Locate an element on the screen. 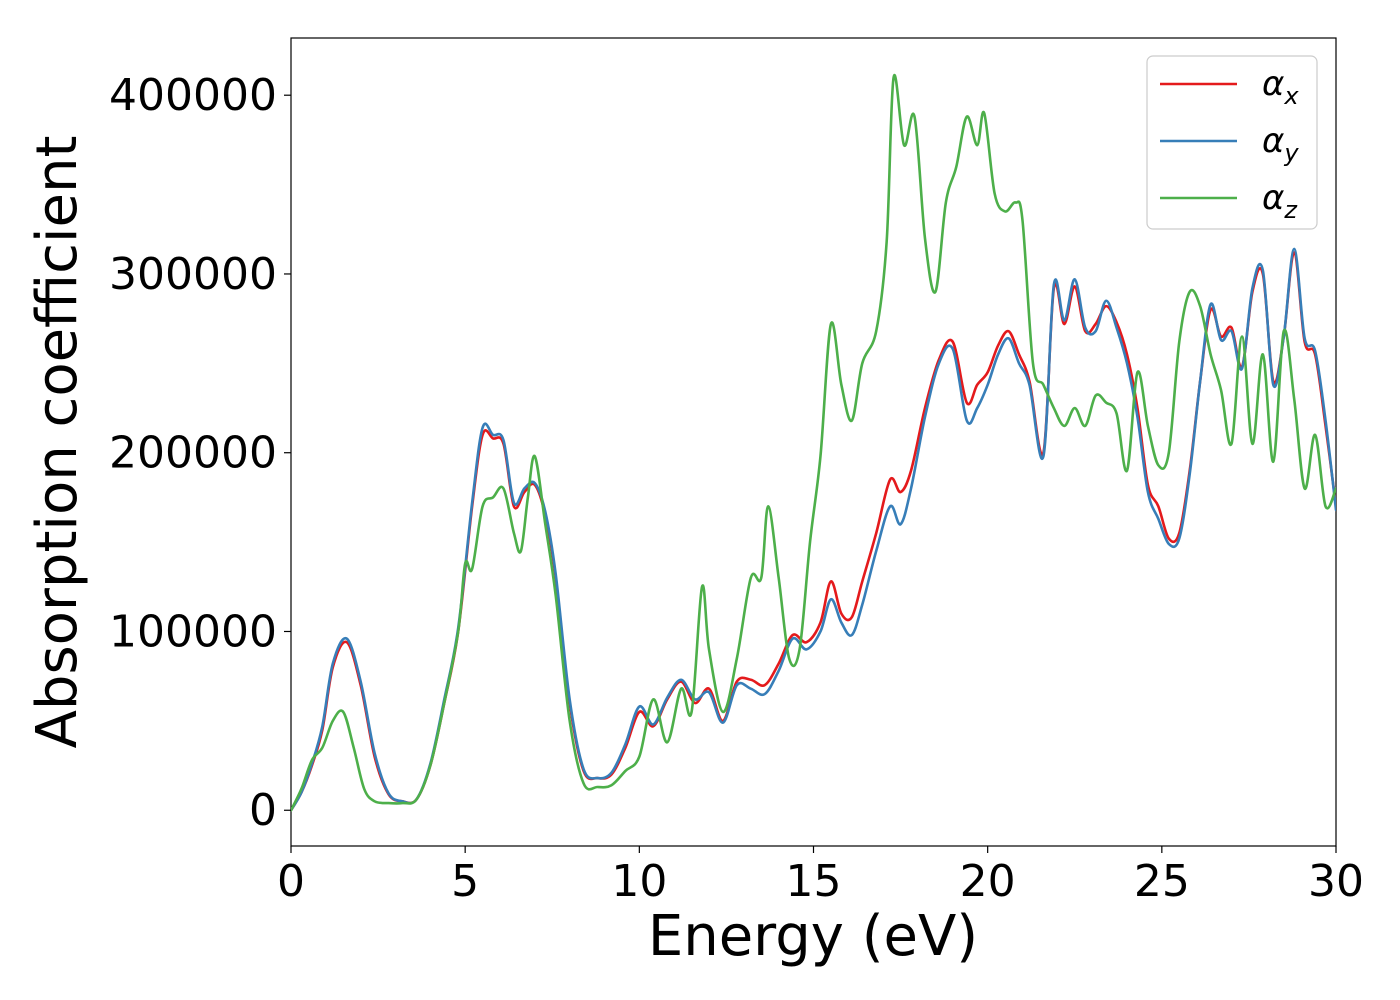 This screenshot has height=1000, width=1400. x-tick-label: 25 is located at coordinates (1162, 881).